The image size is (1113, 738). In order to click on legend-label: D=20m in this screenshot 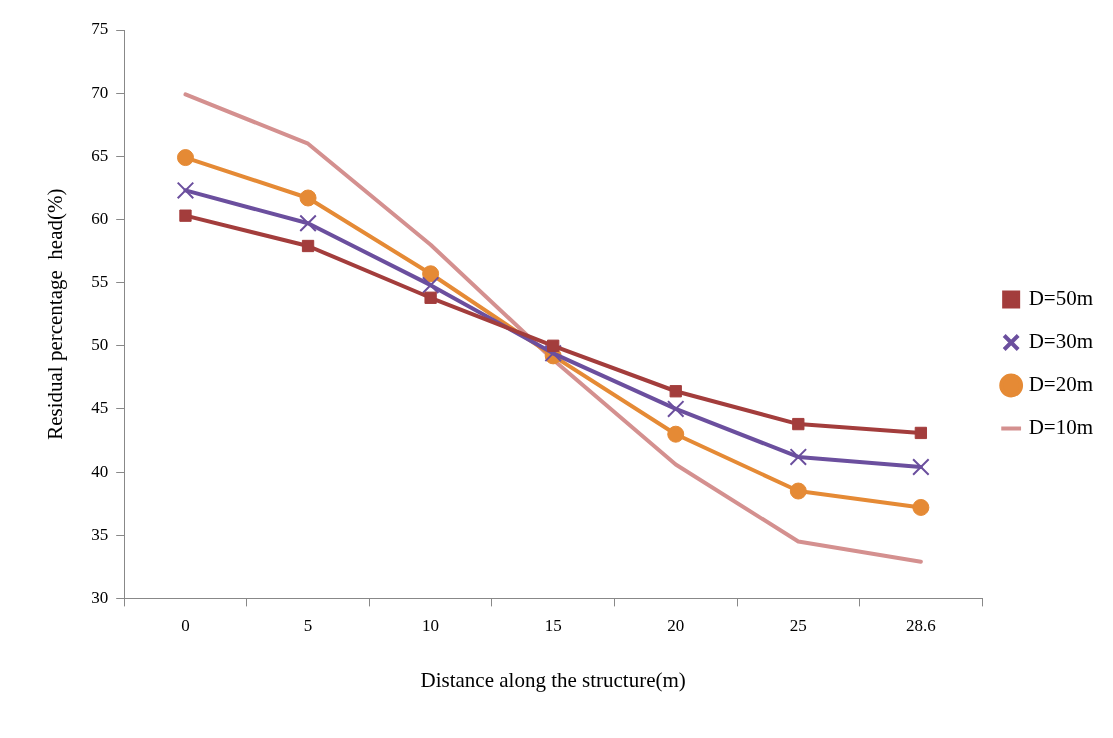, I will do `click(1060, 384)`.